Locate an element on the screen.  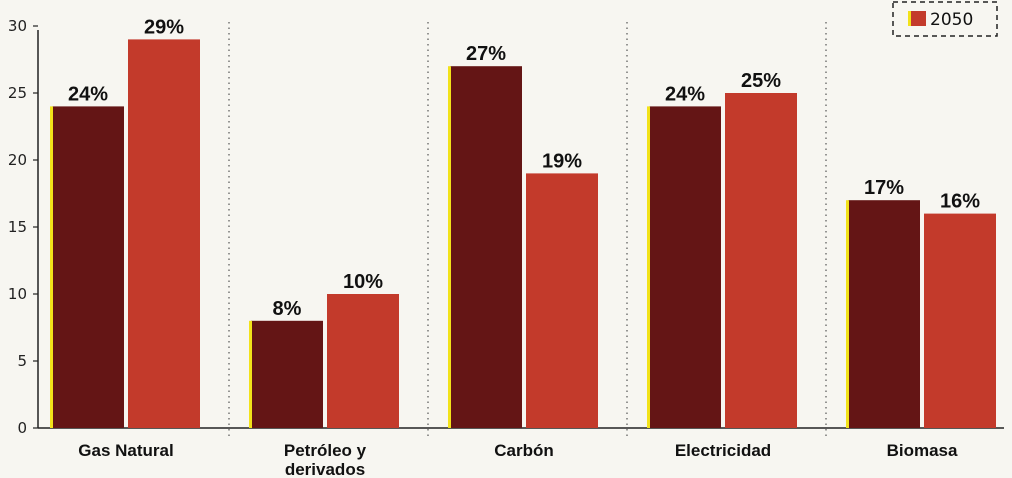
y-tick-labels: 0 5 10 15 20 25 30 is located at coordinates (17, 227).